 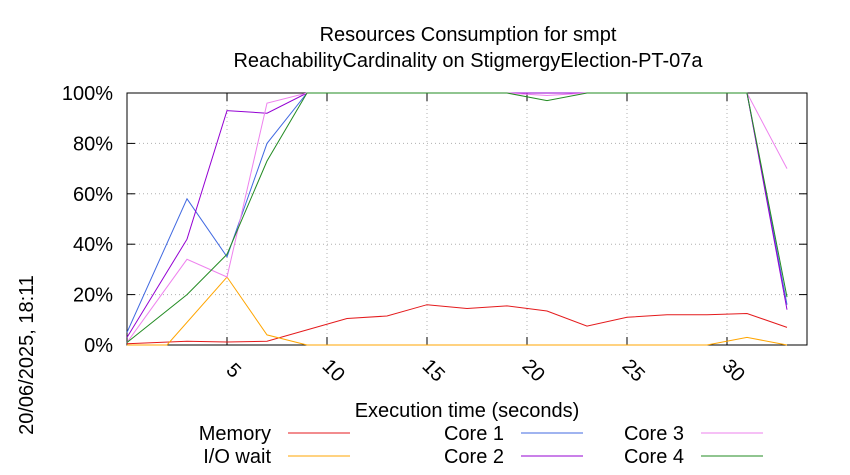 I want to click on x-tick-label: 30, so click(x=733, y=370).